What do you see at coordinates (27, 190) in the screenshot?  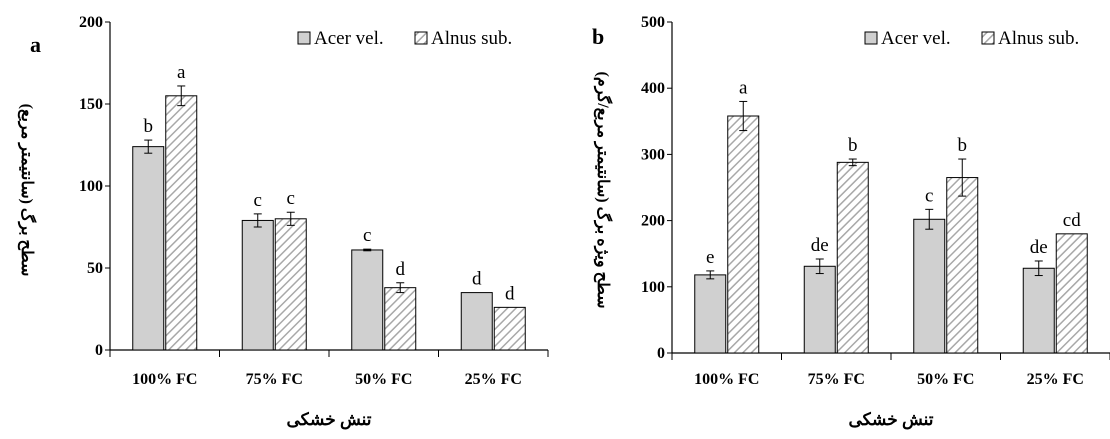 I see `y-axis-title: سطح برگ (سانتیمتر مربع)` at bounding box center [27, 190].